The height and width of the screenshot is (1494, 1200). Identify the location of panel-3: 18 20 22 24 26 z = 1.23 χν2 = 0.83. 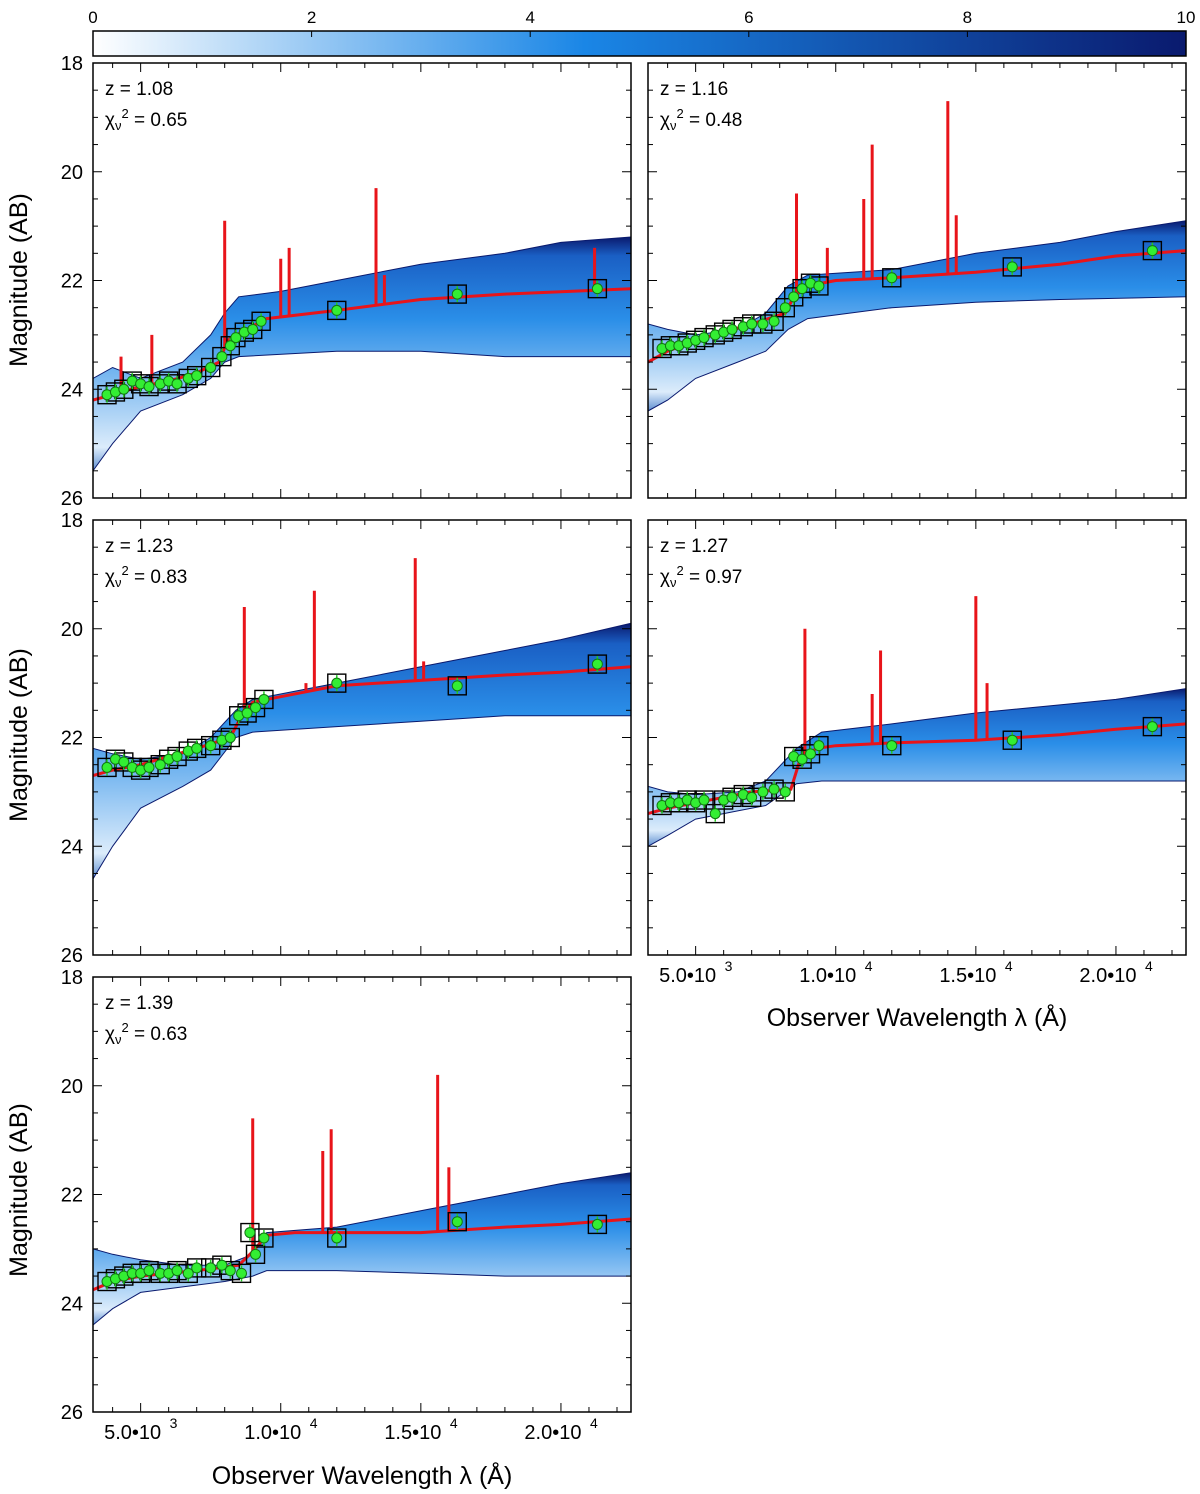
(346, 738).